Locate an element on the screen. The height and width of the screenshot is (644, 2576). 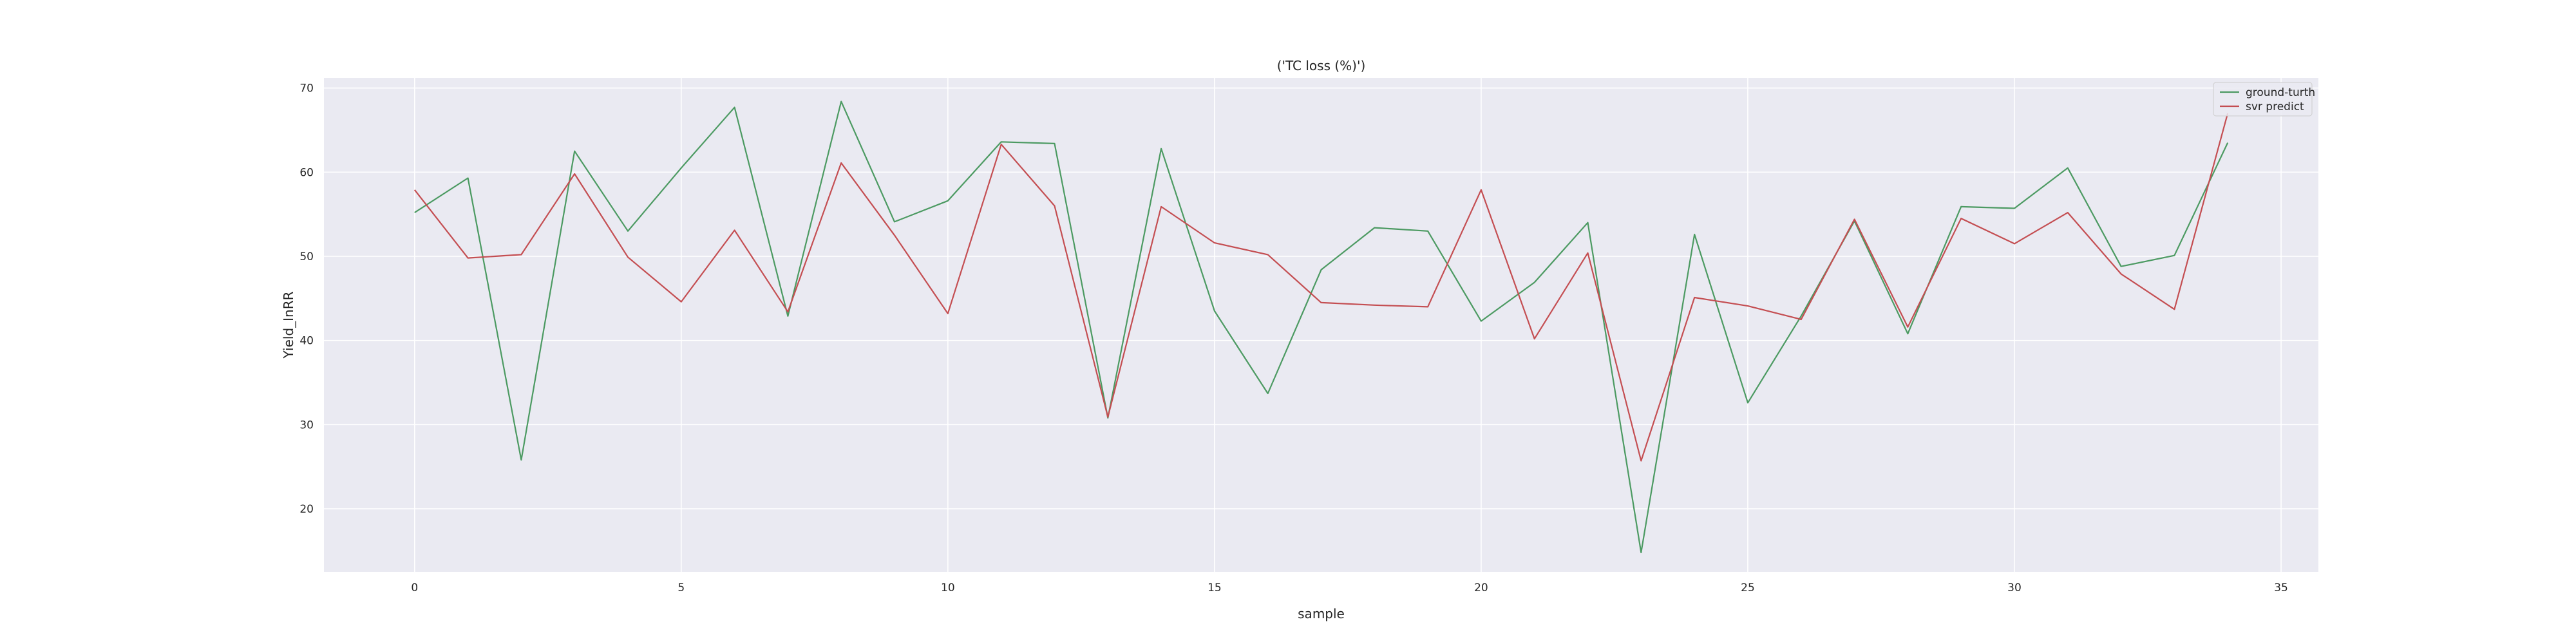
x-tick-label: 30 is located at coordinates (2014, 588).